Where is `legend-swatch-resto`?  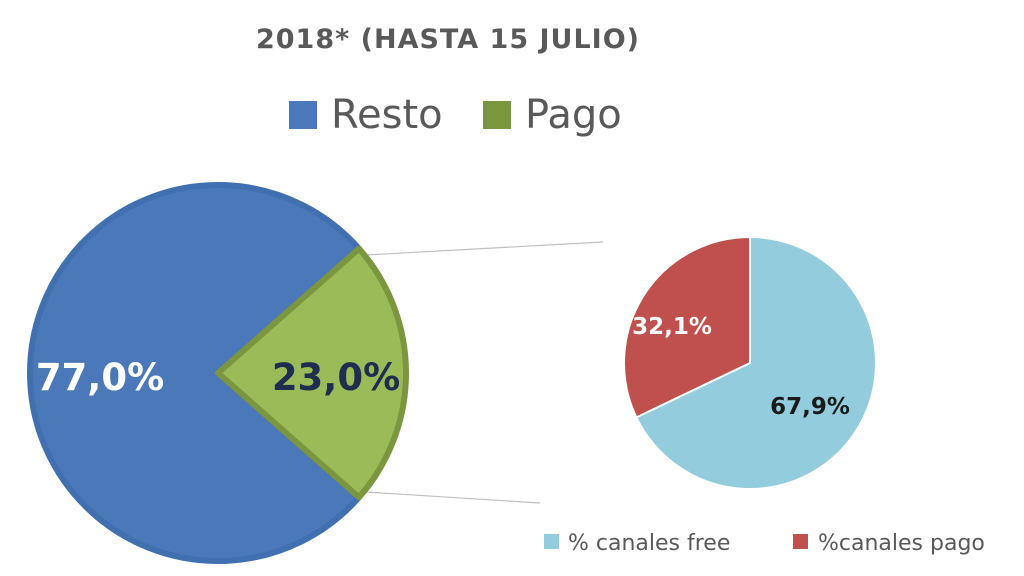 legend-swatch-resto is located at coordinates (303, 115).